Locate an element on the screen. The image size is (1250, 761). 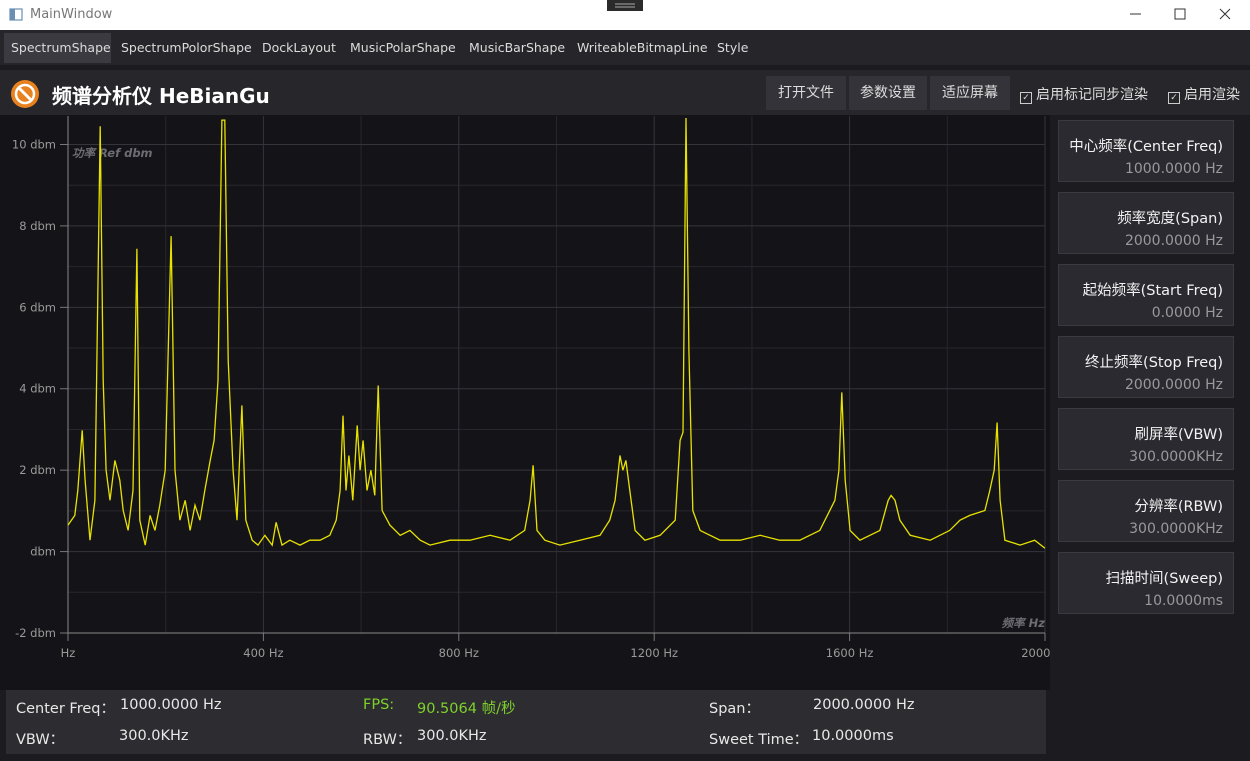
logo is located at coordinates (25, 94).